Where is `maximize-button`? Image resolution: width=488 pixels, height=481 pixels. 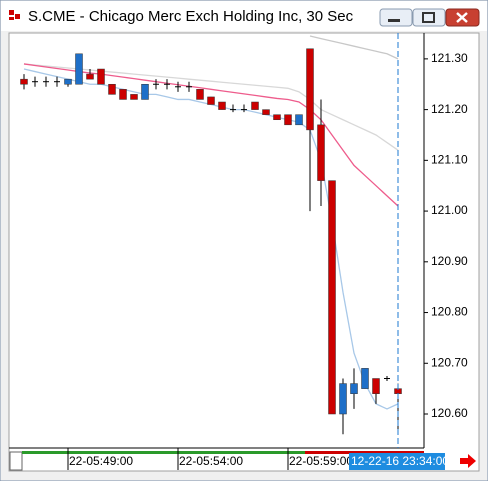
maximize-button is located at coordinates (429, 17).